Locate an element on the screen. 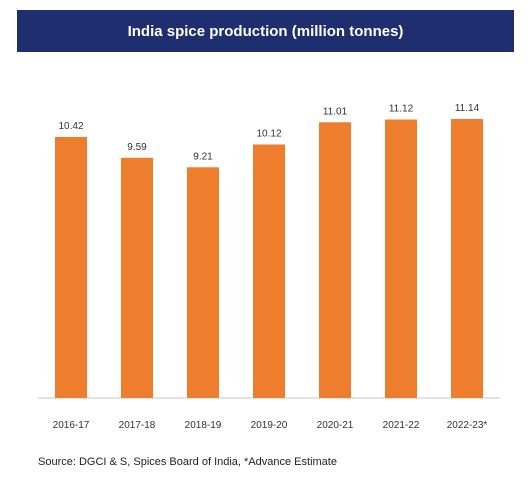 The height and width of the screenshot is (479, 531). data-labels-group: 10.42 9.59 9.21 10.12 11.01 11.12 11.14 is located at coordinates (268, 132).